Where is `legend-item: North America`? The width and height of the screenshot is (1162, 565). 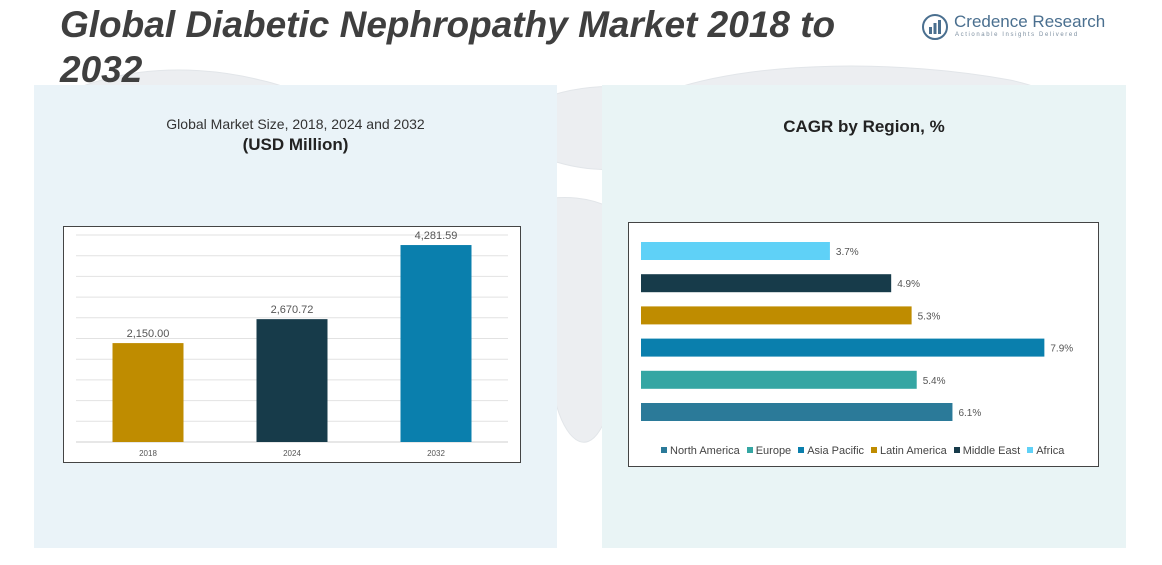 legend-item: North America is located at coordinates (700, 451).